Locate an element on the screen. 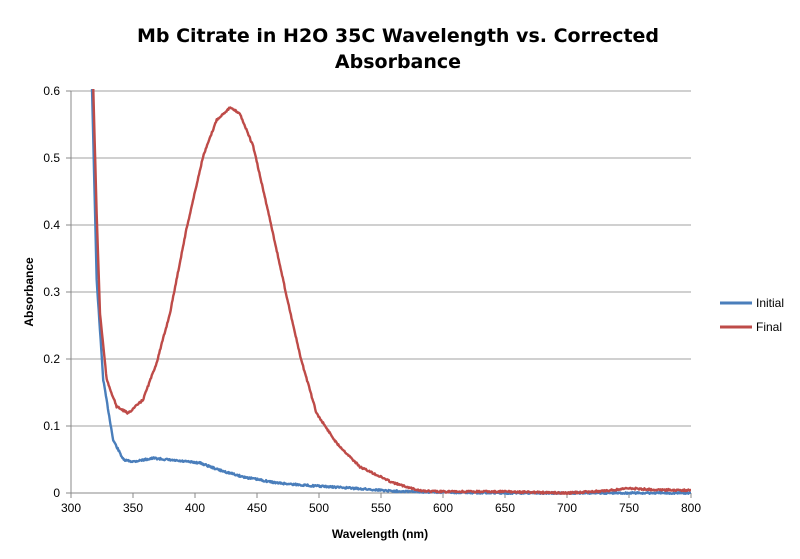  legend-label-initial: Initial is located at coordinates (770, 303).